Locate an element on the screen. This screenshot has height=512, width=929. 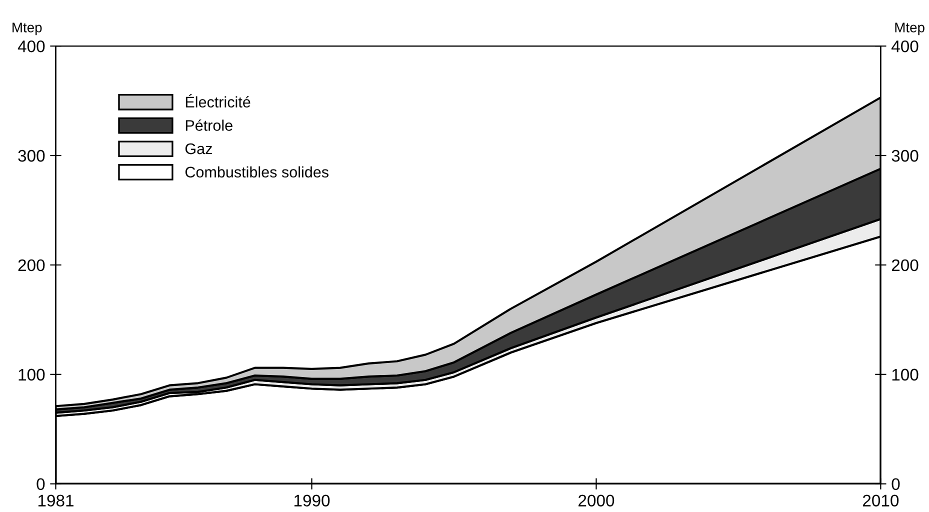
legend-label: Pétrole is located at coordinates (209, 125).